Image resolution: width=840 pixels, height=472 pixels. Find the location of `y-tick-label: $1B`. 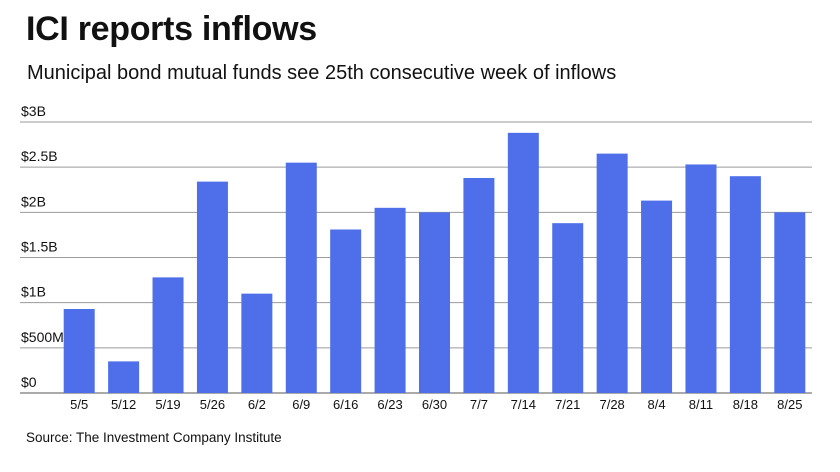

y-tick-label: $1B is located at coordinates (33, 292).